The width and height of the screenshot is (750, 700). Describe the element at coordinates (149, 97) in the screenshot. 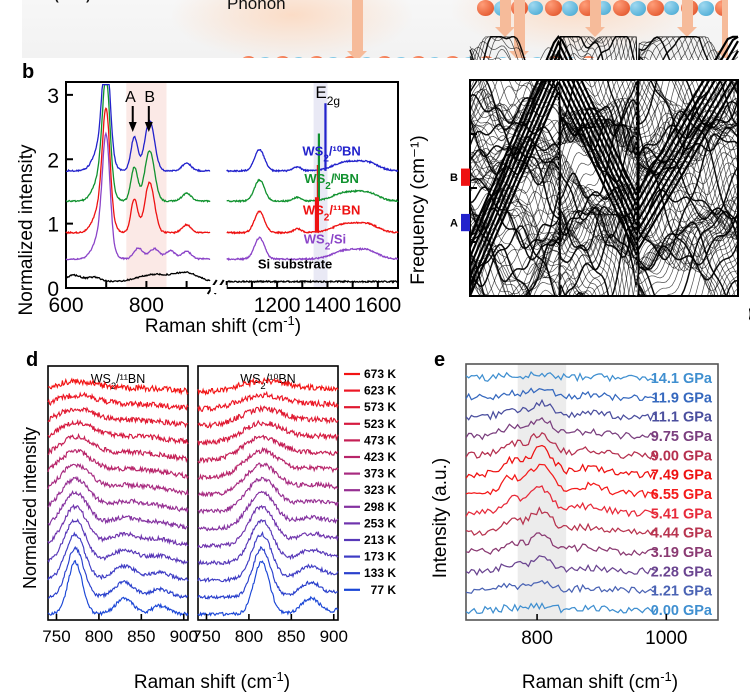

I see `panel-b-label-B: B` at that location.